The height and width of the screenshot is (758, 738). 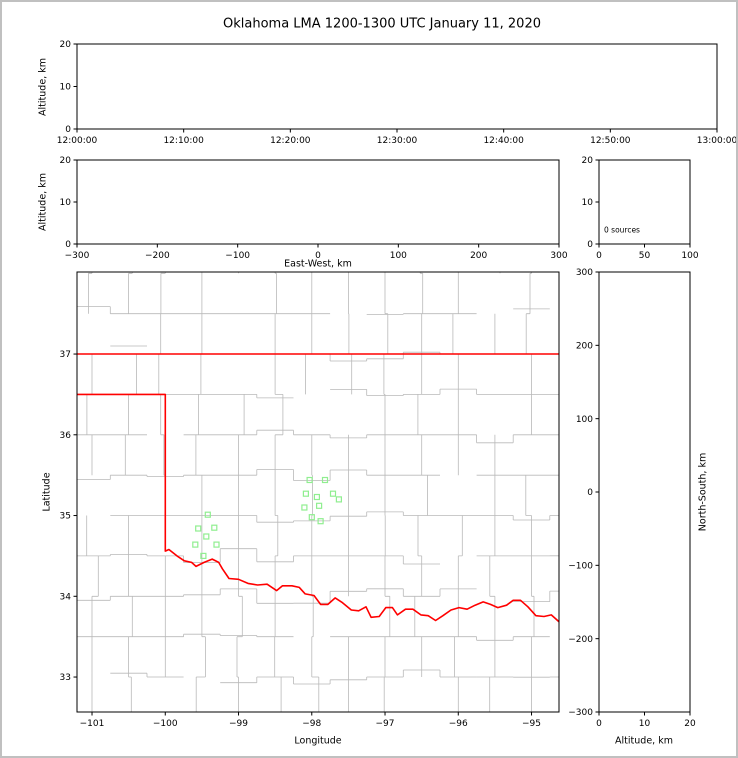 I want to click on ns-height-ylabel: North-South, km, so click(x=703, y=492).